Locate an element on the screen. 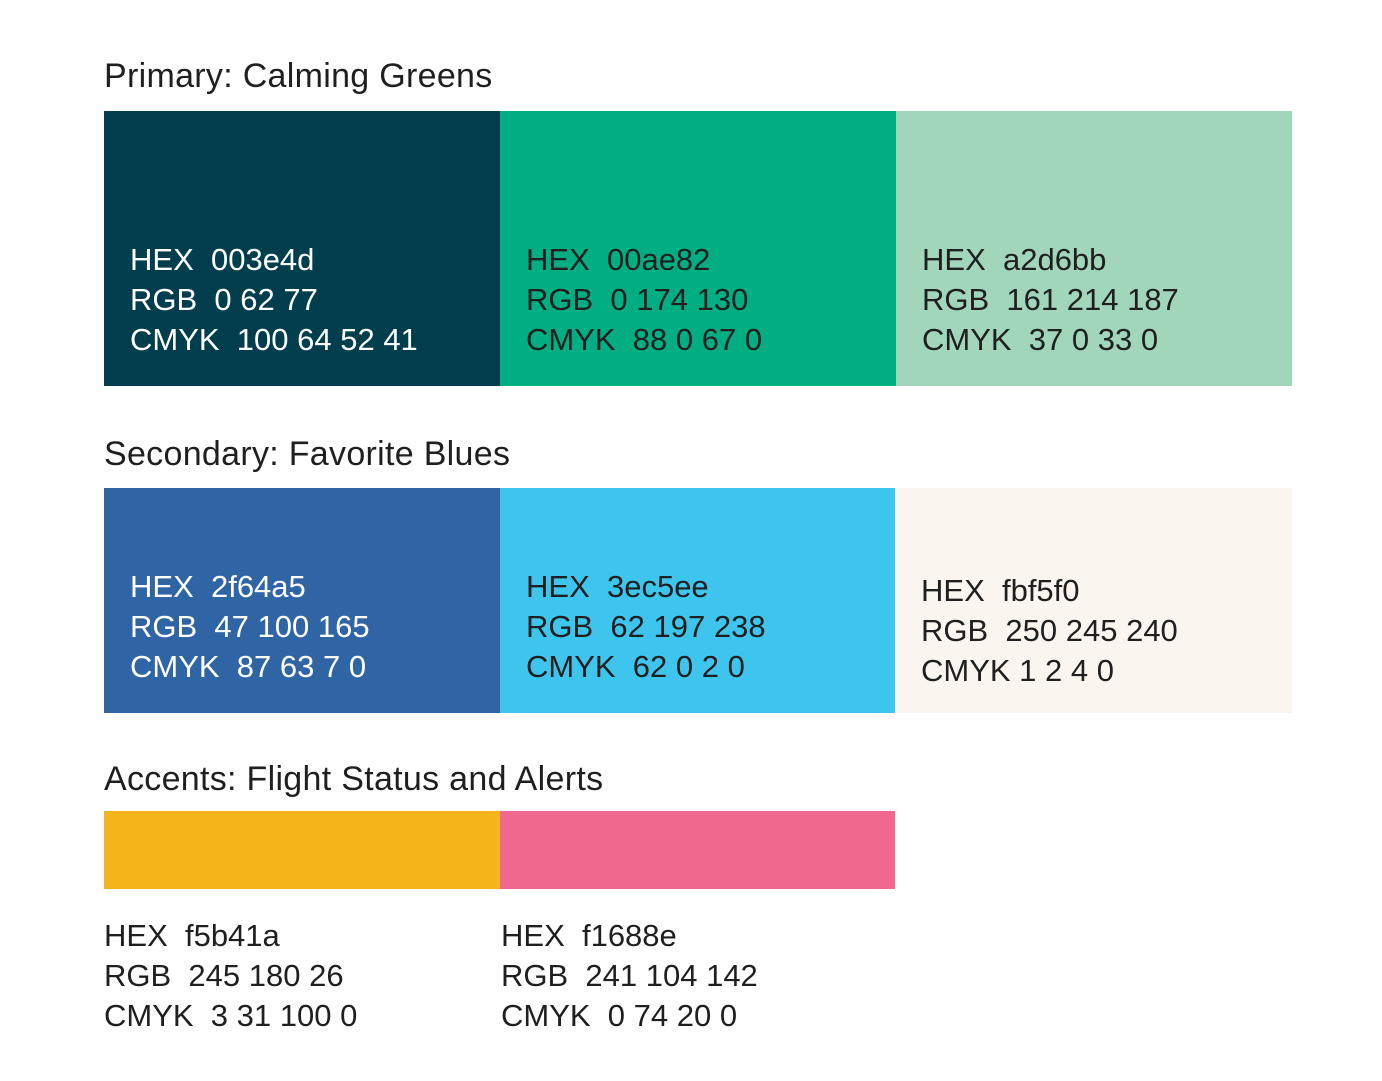  rgb-value: RGB 62 197 238 is located at coordinates (646, 626).